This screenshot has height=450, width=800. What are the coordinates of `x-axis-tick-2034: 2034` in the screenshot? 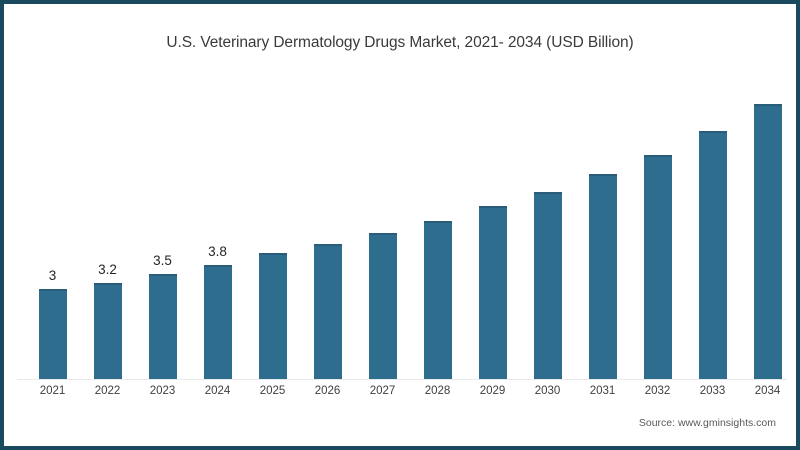 It's located at (767, 391).